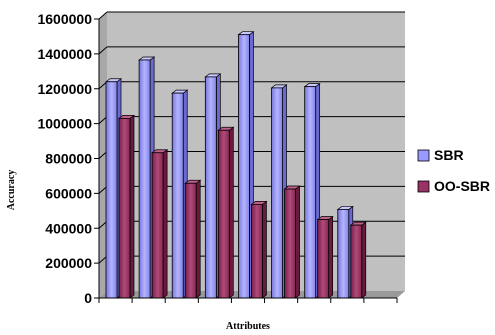 The height and width of the screenshot is (335, 495). Describe the element at coordinates (64, 54) in the screenshot. I see `y-tick-label: 1400000` at that location.